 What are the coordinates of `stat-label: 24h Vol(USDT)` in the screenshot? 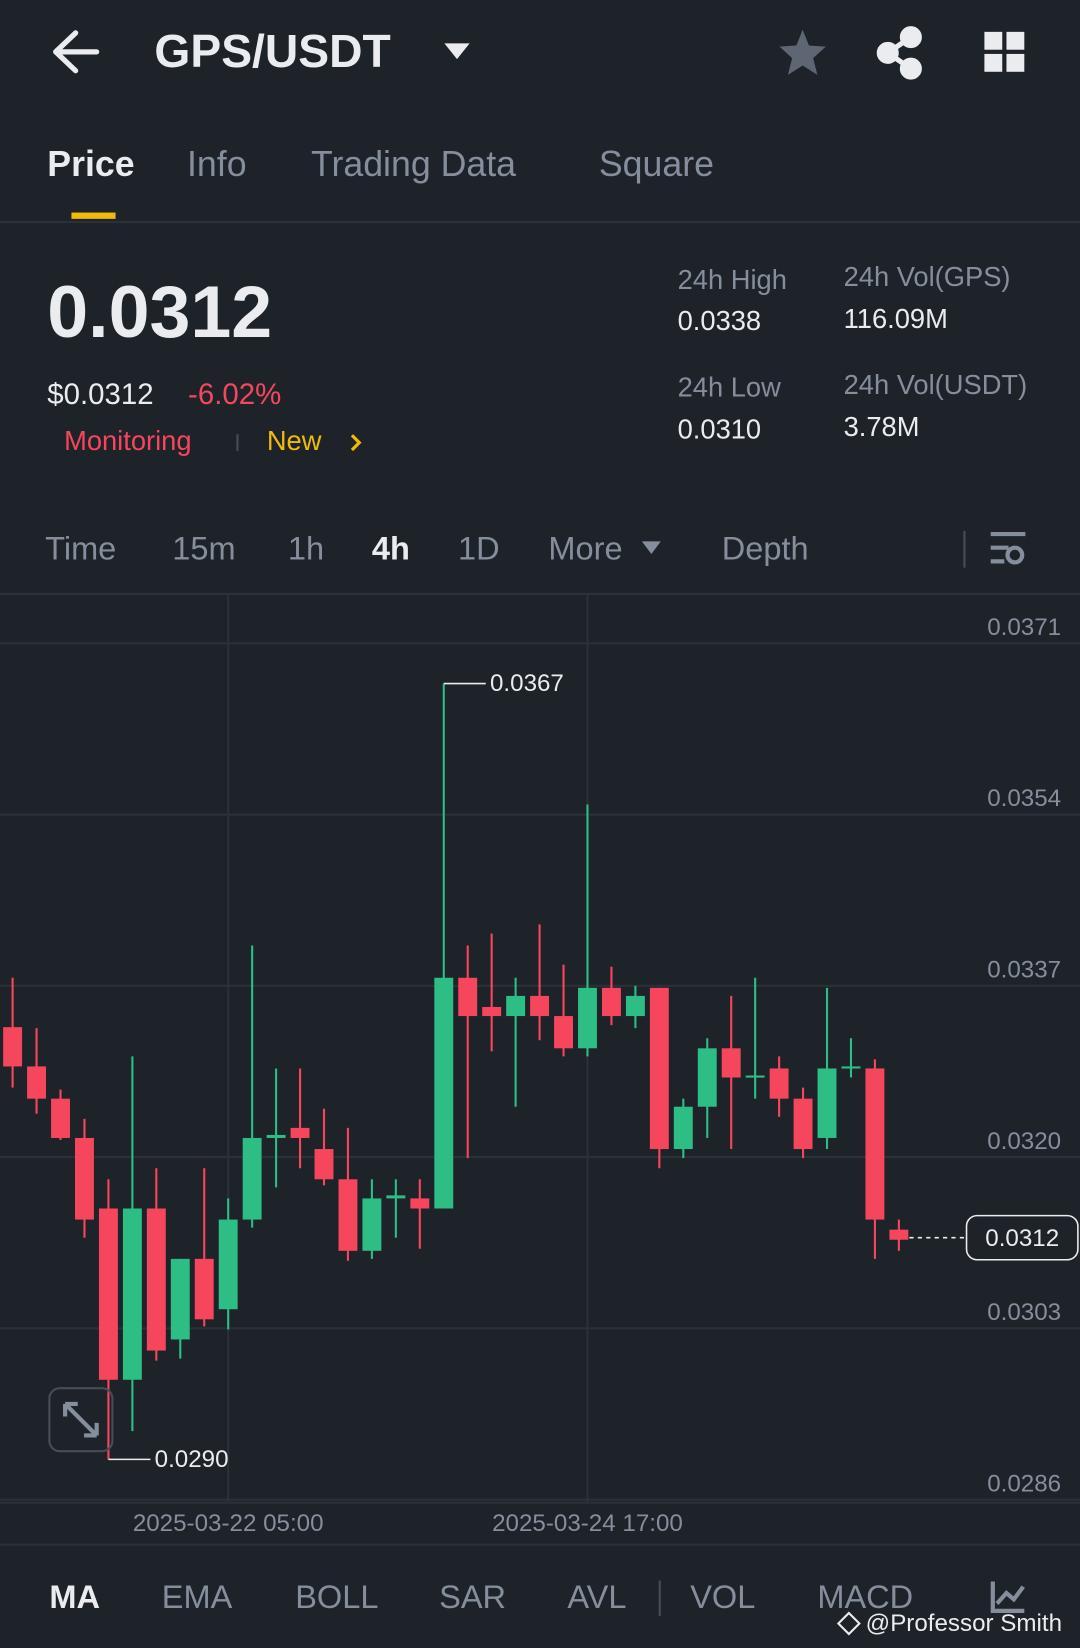 It's located at (936, 384).